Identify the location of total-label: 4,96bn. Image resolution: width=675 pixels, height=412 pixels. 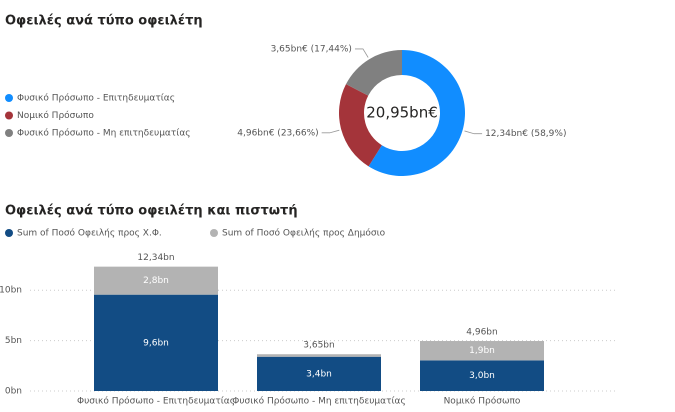
(481, 333).